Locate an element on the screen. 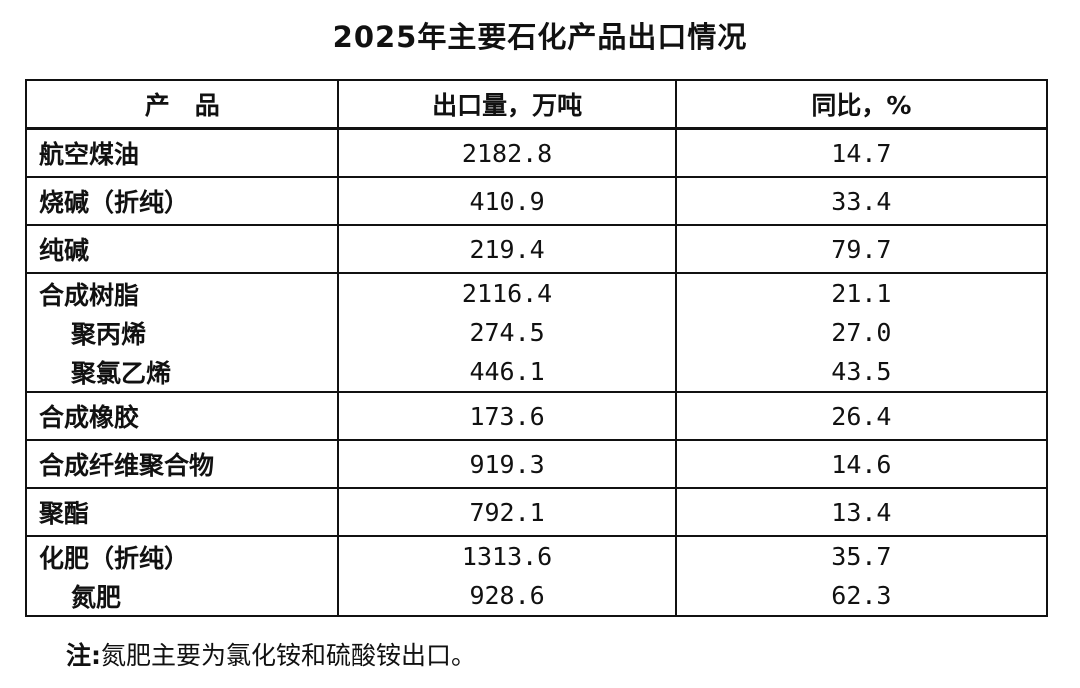 This screenshot has height=688, width=1080. table-row: 聚酯 792.1 13.4 is located at coordinates (536, 512).